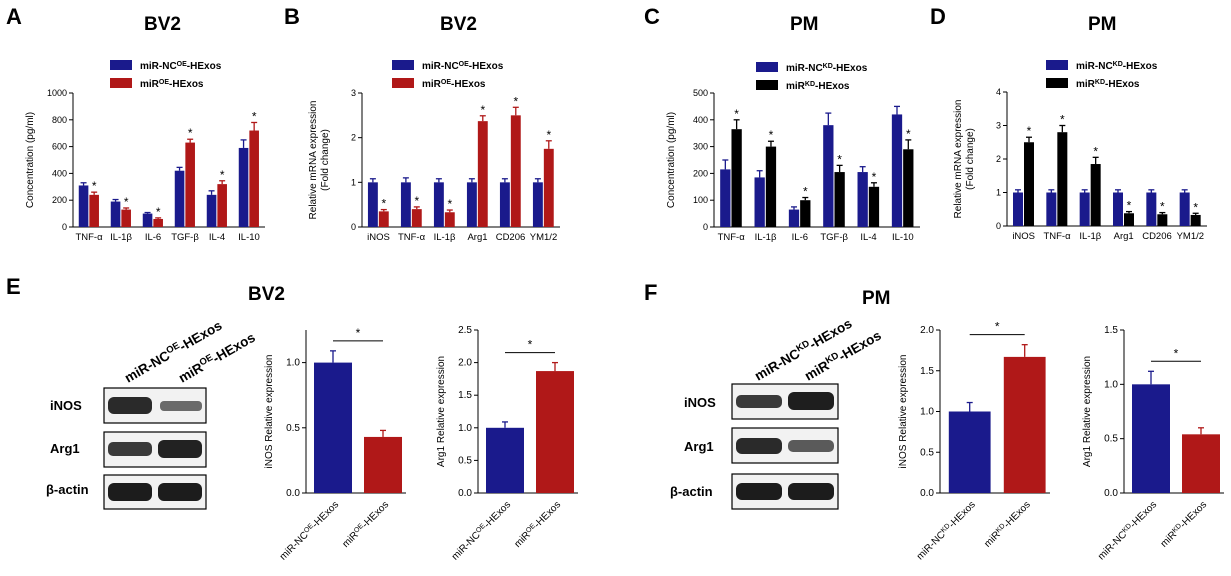 The height and width of the screenshot is (576, 1231). I want to click on panel-label-E: E, so click(13, 286).